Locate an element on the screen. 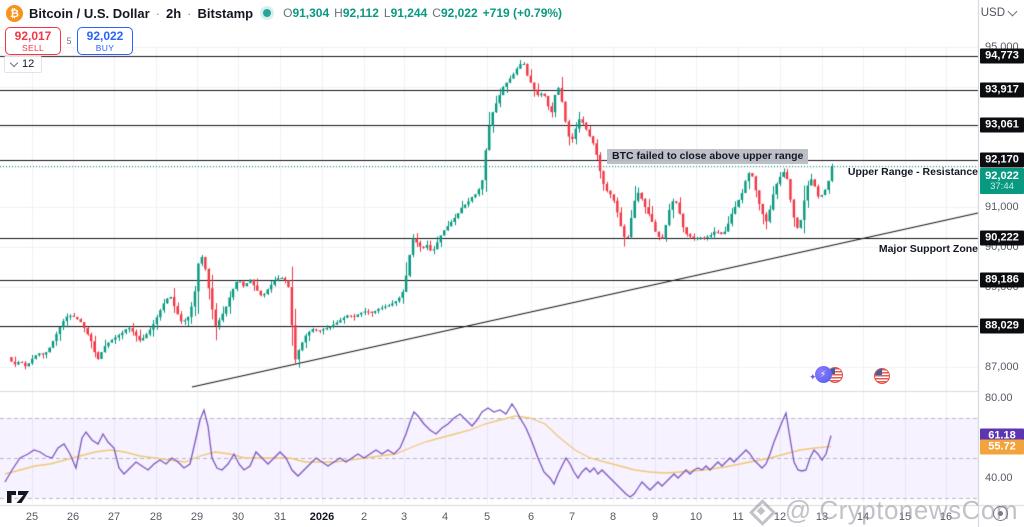 The height and width of the screenshot is (527, 1024). low-label: L is located at coordinates (387, 13).